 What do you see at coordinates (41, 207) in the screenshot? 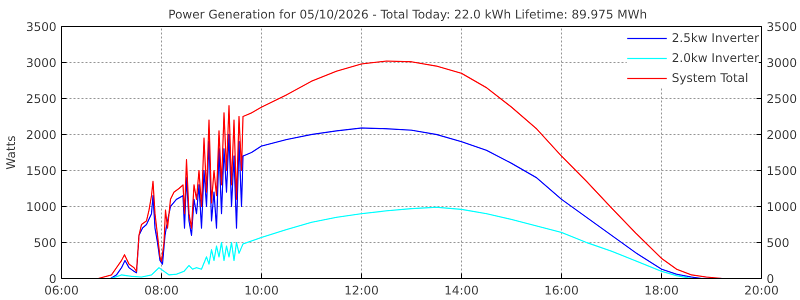
I see `y-tick-label: 1000` at bounding box center [41, 207].